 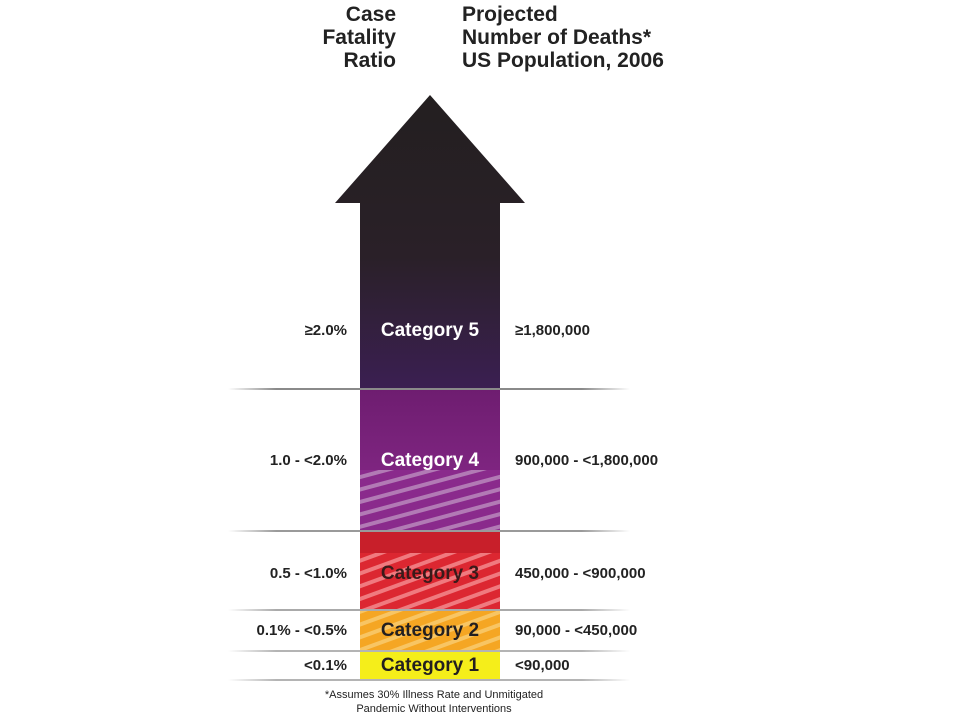 I want to click on category-2-band, so click(x=430, y=630).